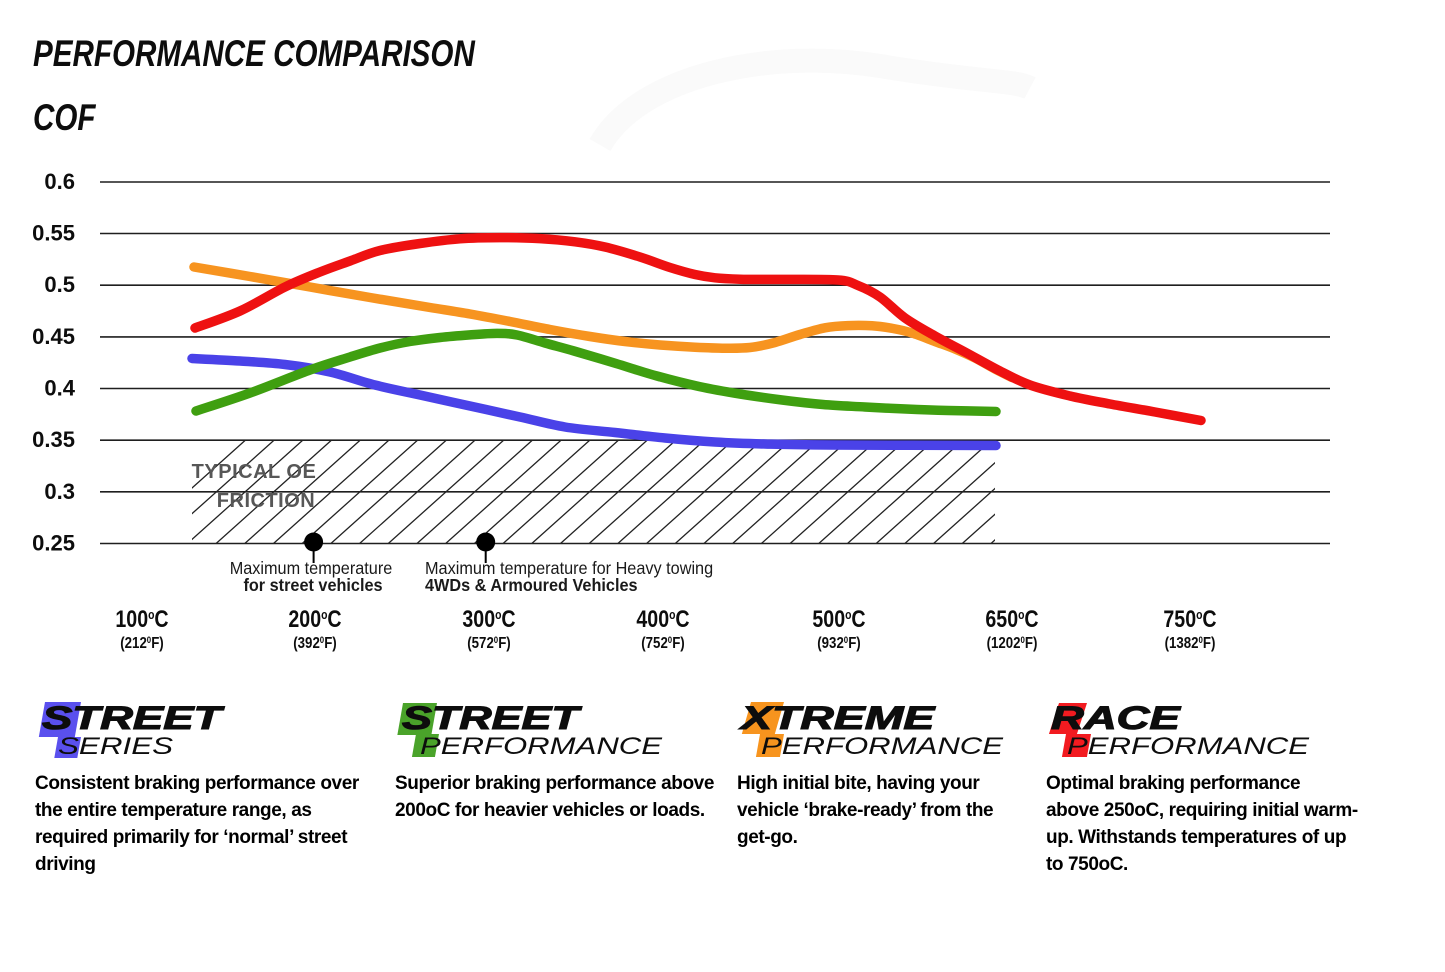  Describe the element at coordinates (53, 233) in the screenshot. I see `svg-text: 0.55` at that location.